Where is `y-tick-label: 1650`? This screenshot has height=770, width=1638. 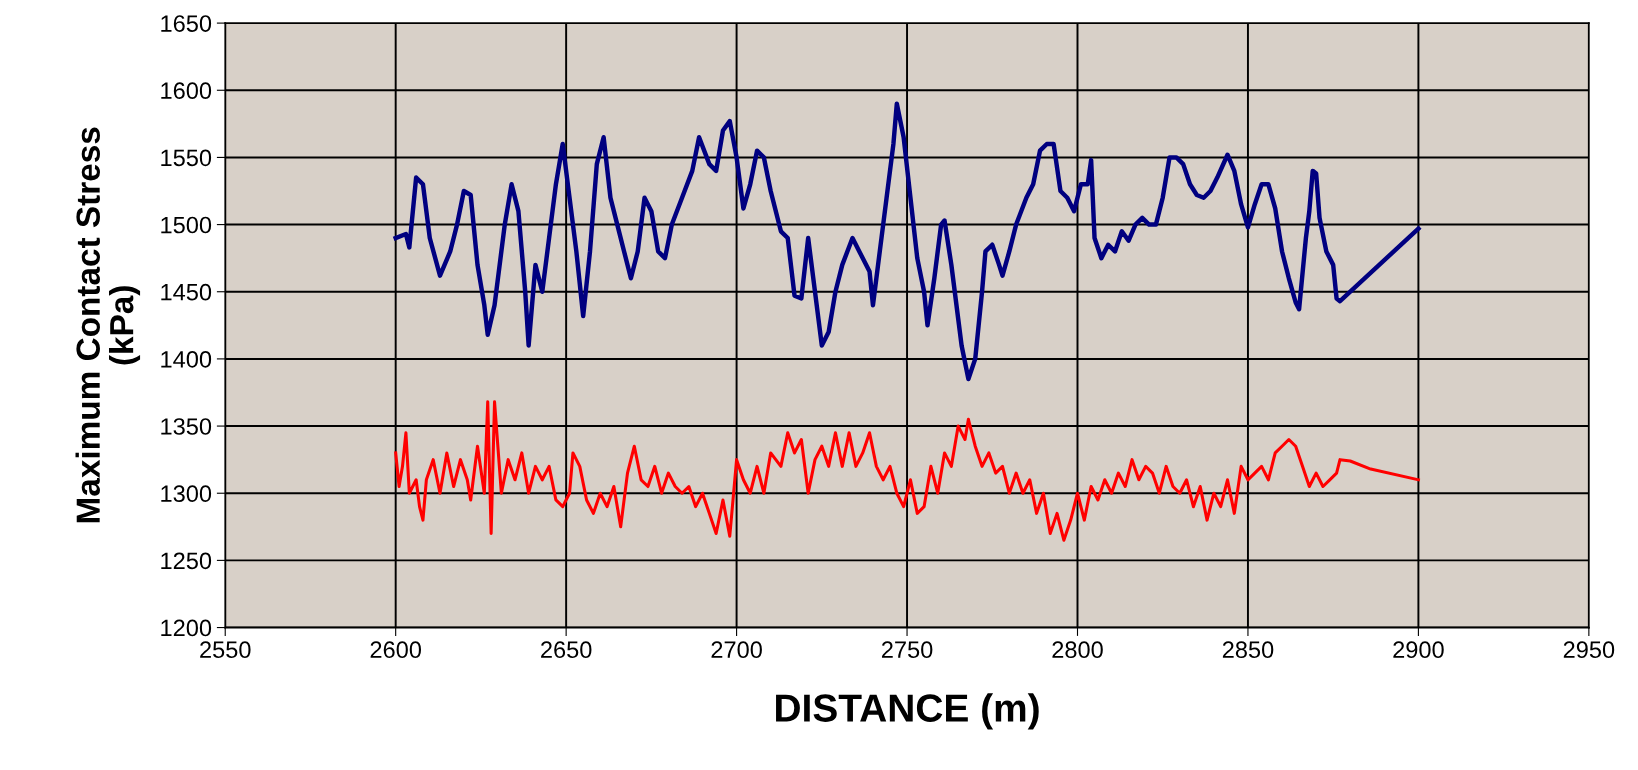 y-tick-label: 1650 is located at coordinates (186, 23).